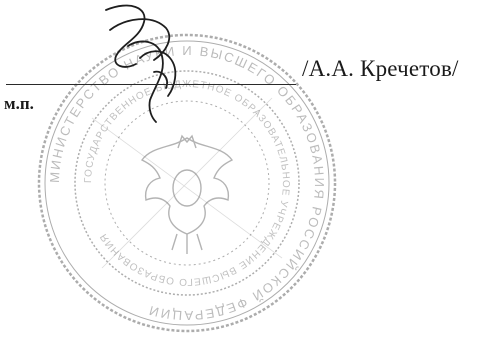  I want to click on eagle-emblem-icon, so click(187, 194).